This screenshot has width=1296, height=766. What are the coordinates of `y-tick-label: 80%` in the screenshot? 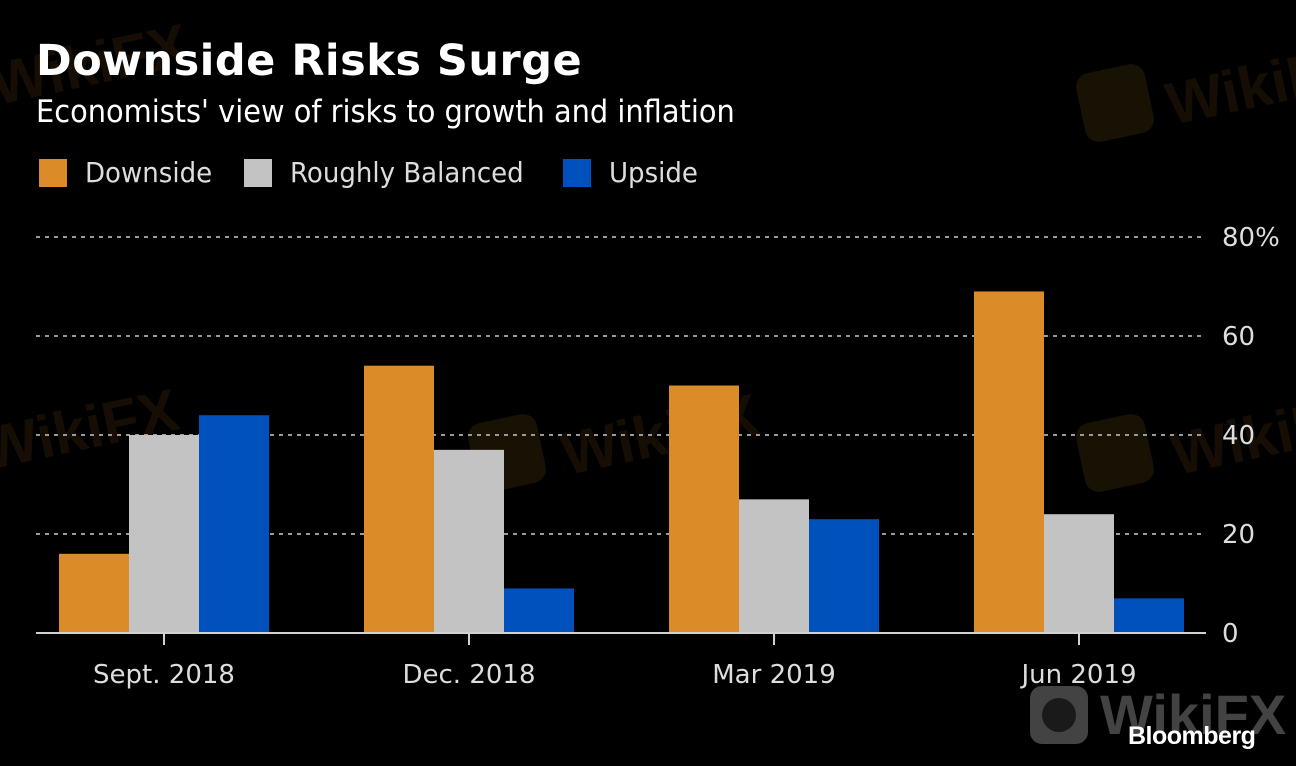 It's located at (1251, 238).